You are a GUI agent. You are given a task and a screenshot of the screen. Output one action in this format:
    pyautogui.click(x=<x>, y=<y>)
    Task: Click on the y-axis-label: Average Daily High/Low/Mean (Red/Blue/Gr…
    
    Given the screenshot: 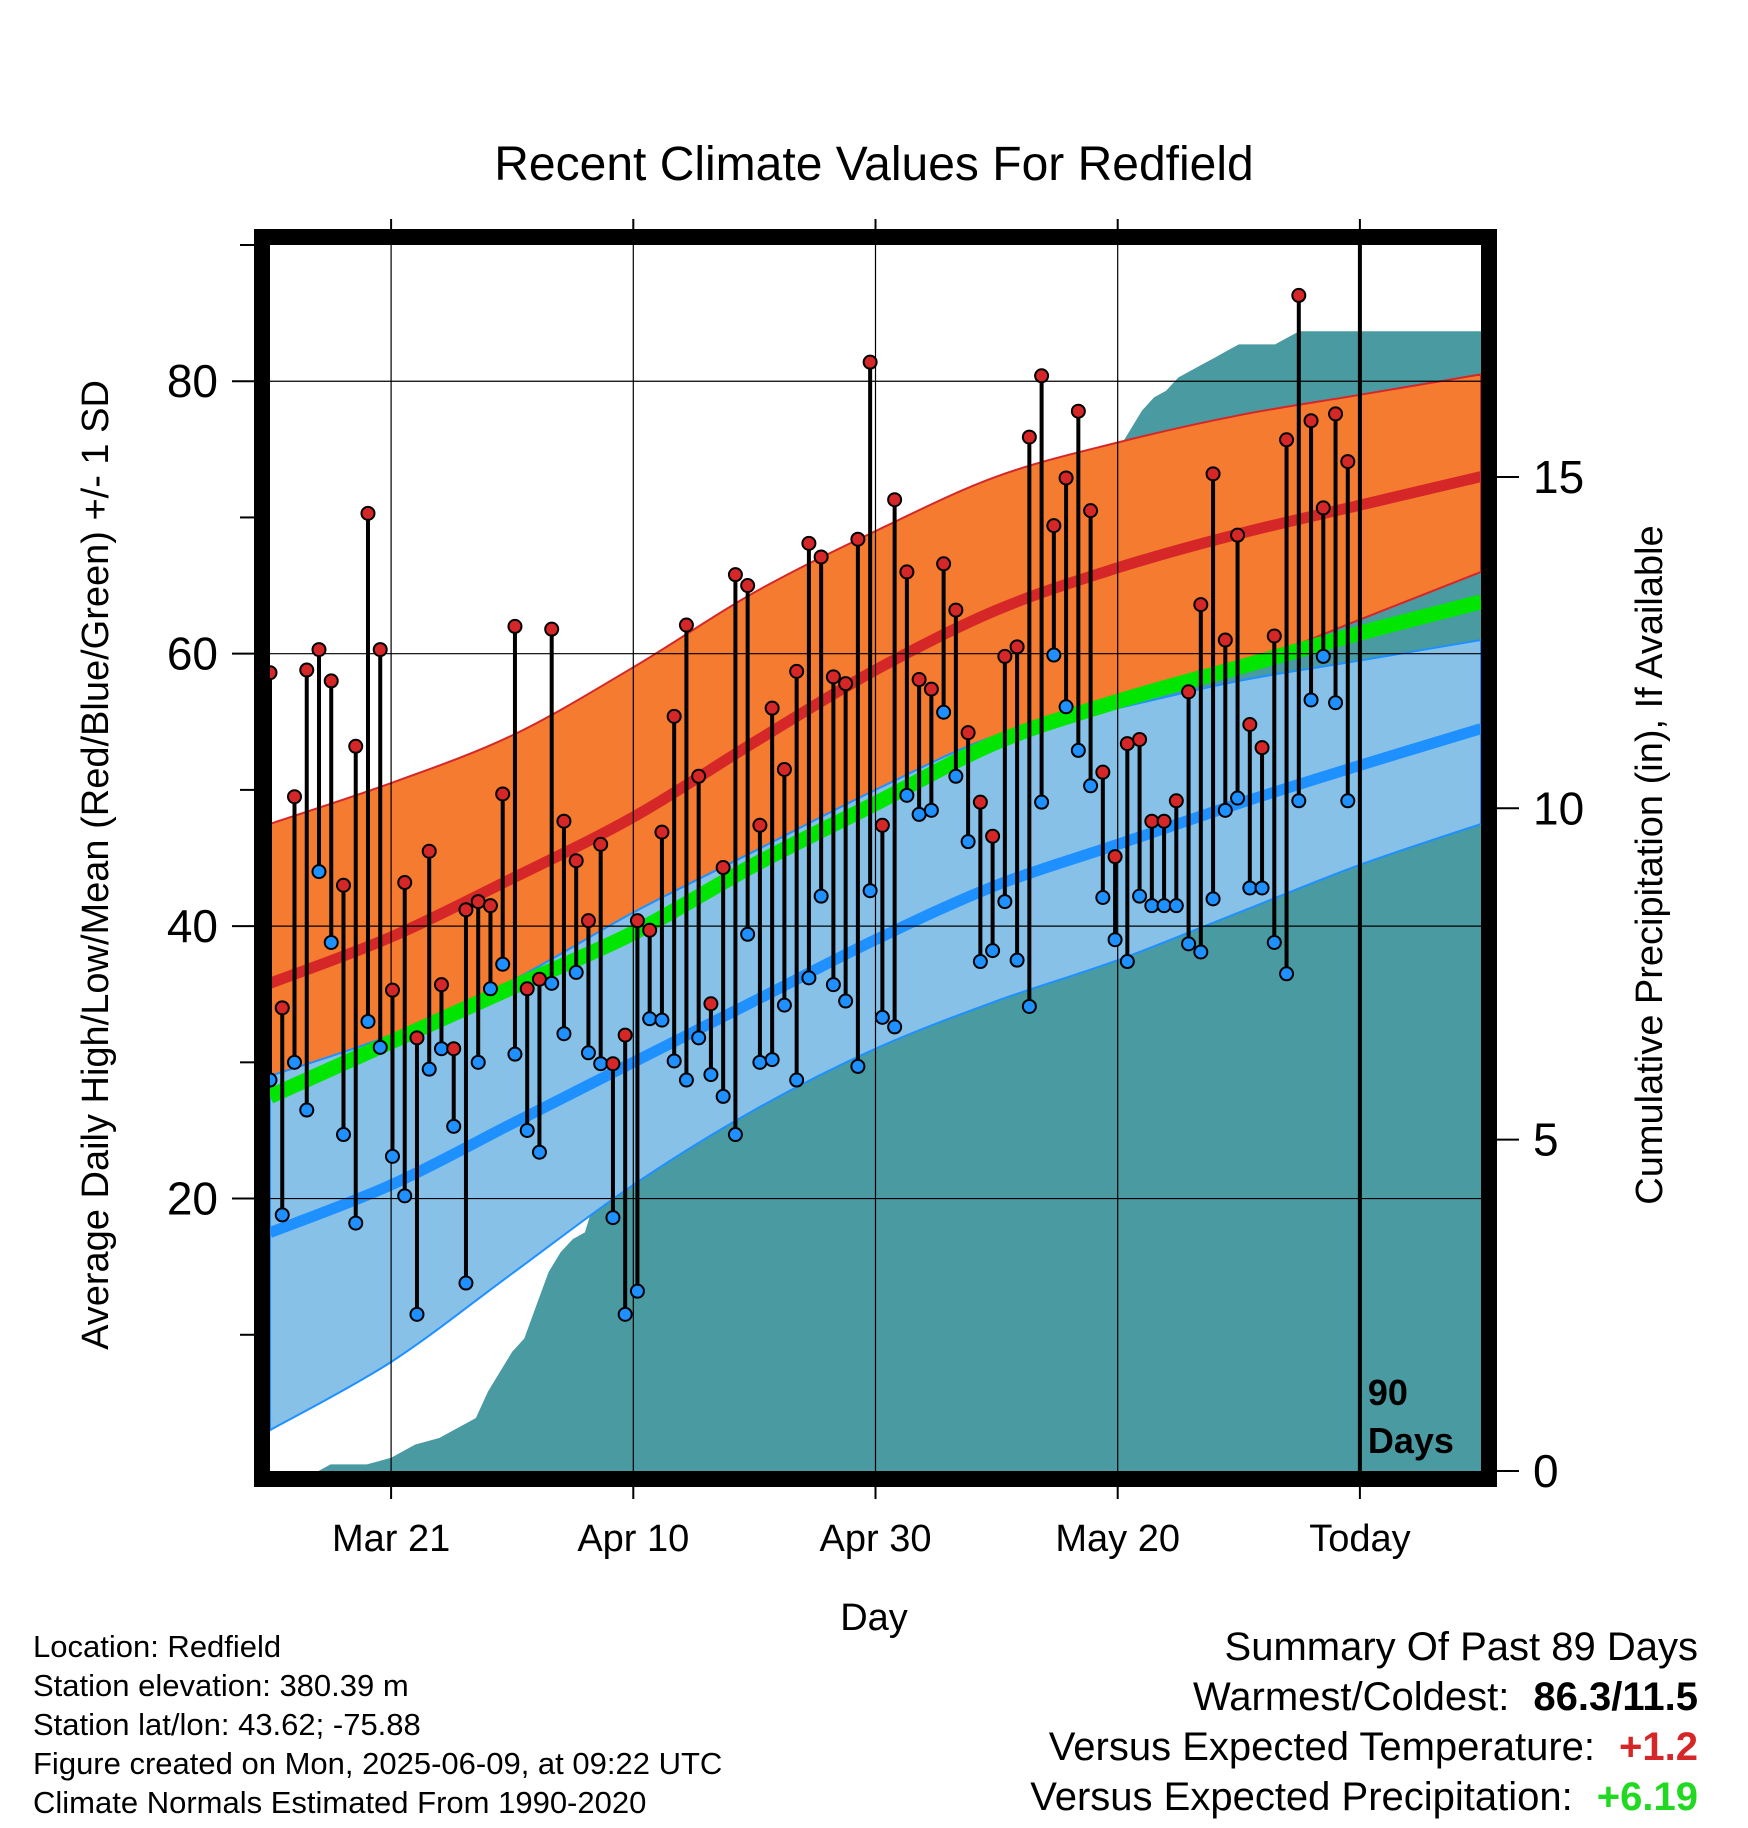 What is the action you would take?
    pyautogui.click(x=96, y=865)
    